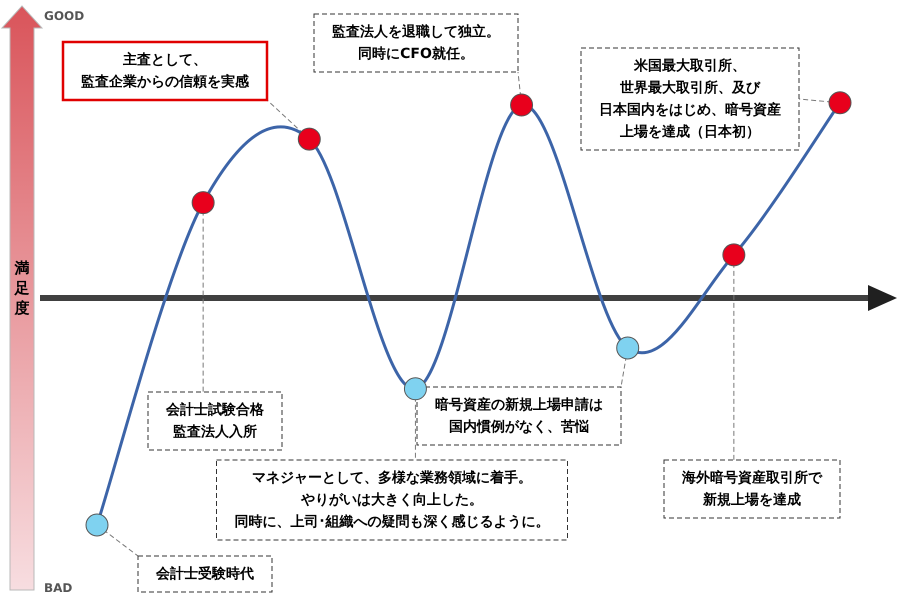 This screenshot has width=900, height=600. Describe the element at coordinates (165, 70) in the screenshot. I see `text: 主査として、監査企業からの信頼を実感` at that location.